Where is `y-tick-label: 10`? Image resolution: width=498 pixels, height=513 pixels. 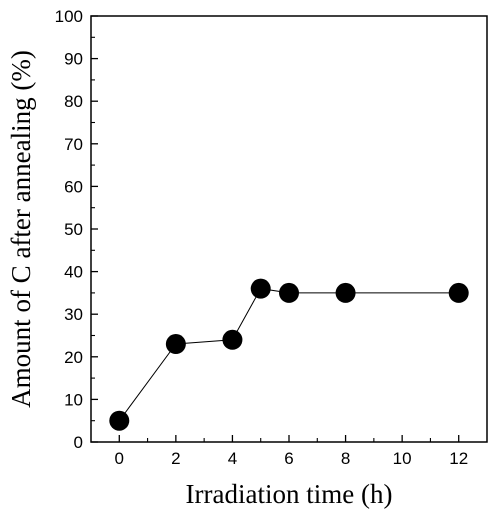
y-tick-label: 10 is located at coordinates (73, 399).